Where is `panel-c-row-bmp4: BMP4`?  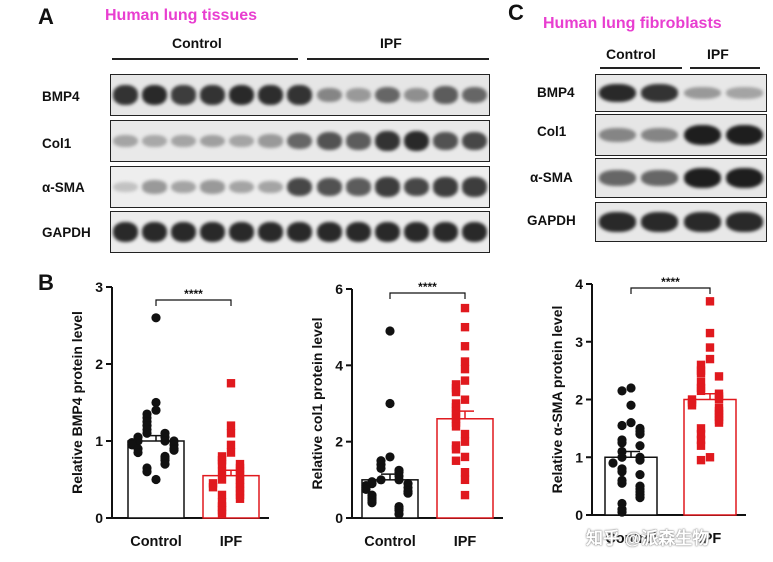
panel-c-row-bmp4: BMP4 is located at coordinates (556, 92).